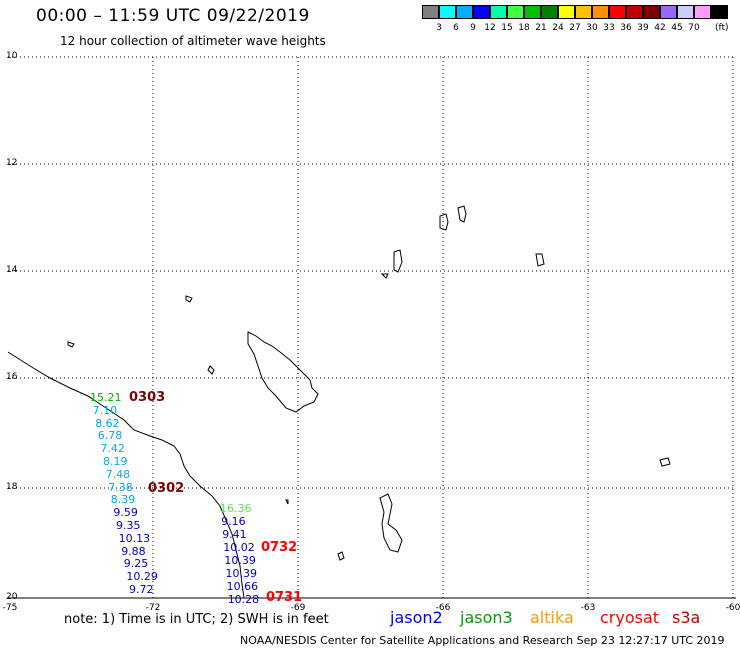 Image resolution: width=740 pixels, height=650 pixels. Describe the element at coordinates (592, 28) in the screenshot. I see `color-tick-label: 30` at that location.